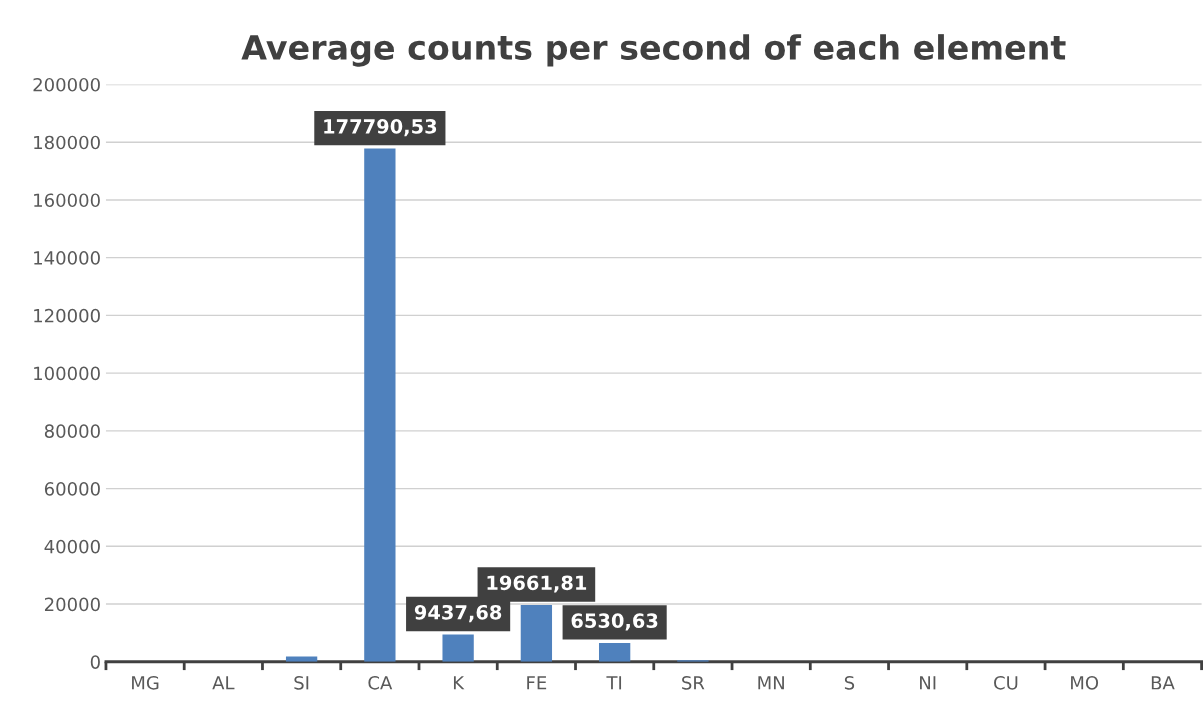  What do you see at coordinates (223, 683) in the screenshot?
I see `x-tick-label: AL` at bounding box center [223, 683].